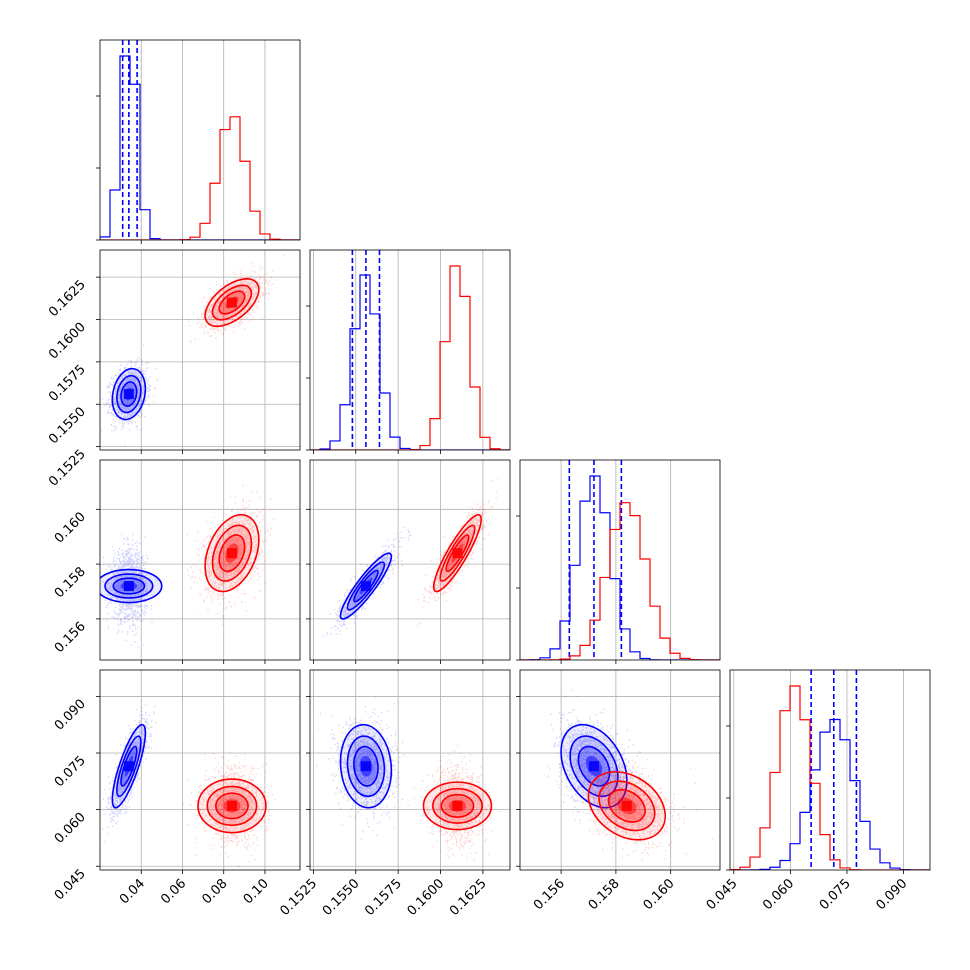 Image resolution: width=970 pixels, height=970 pixels. Describe the element at coordinates (70, 884) in the screenshot. I see `y-tick-label: 0.045` at that location.